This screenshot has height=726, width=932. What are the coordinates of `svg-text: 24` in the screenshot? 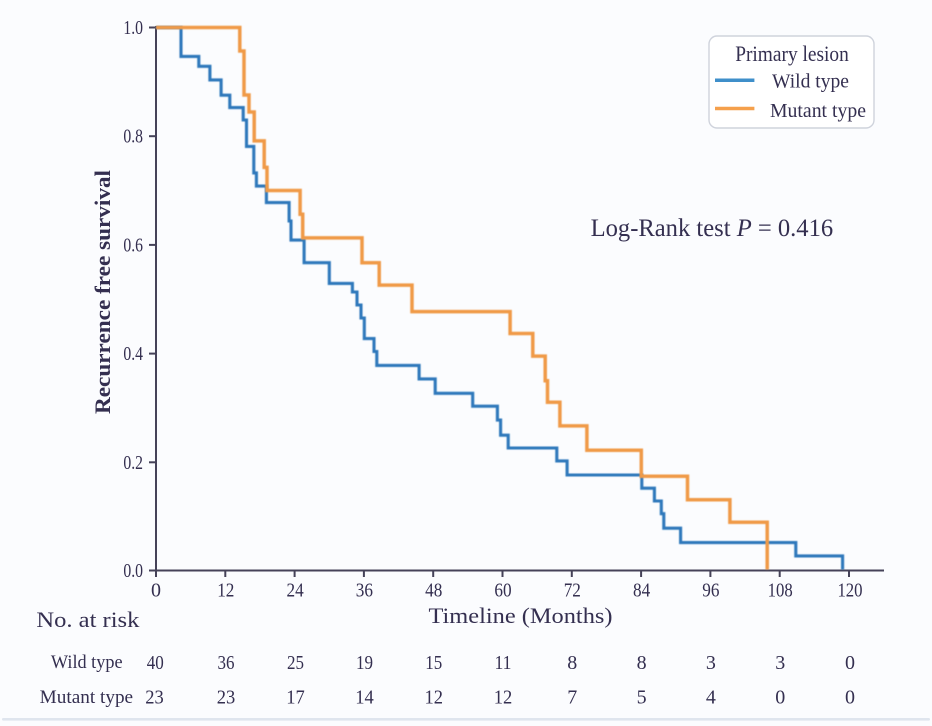 It's located at (295, 591).